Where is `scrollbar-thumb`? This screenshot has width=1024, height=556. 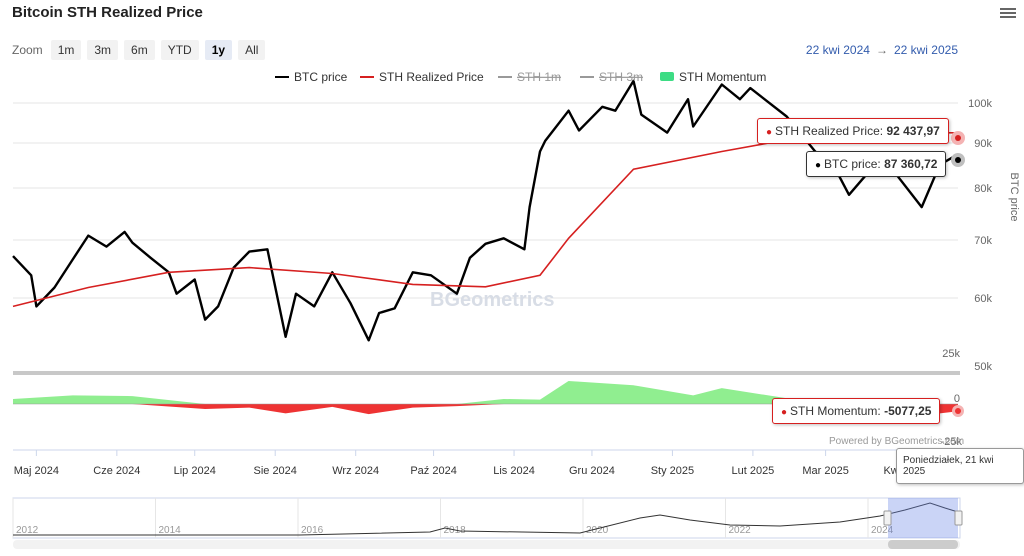
scrollbar-thumb is located at coordinates (923, 544).